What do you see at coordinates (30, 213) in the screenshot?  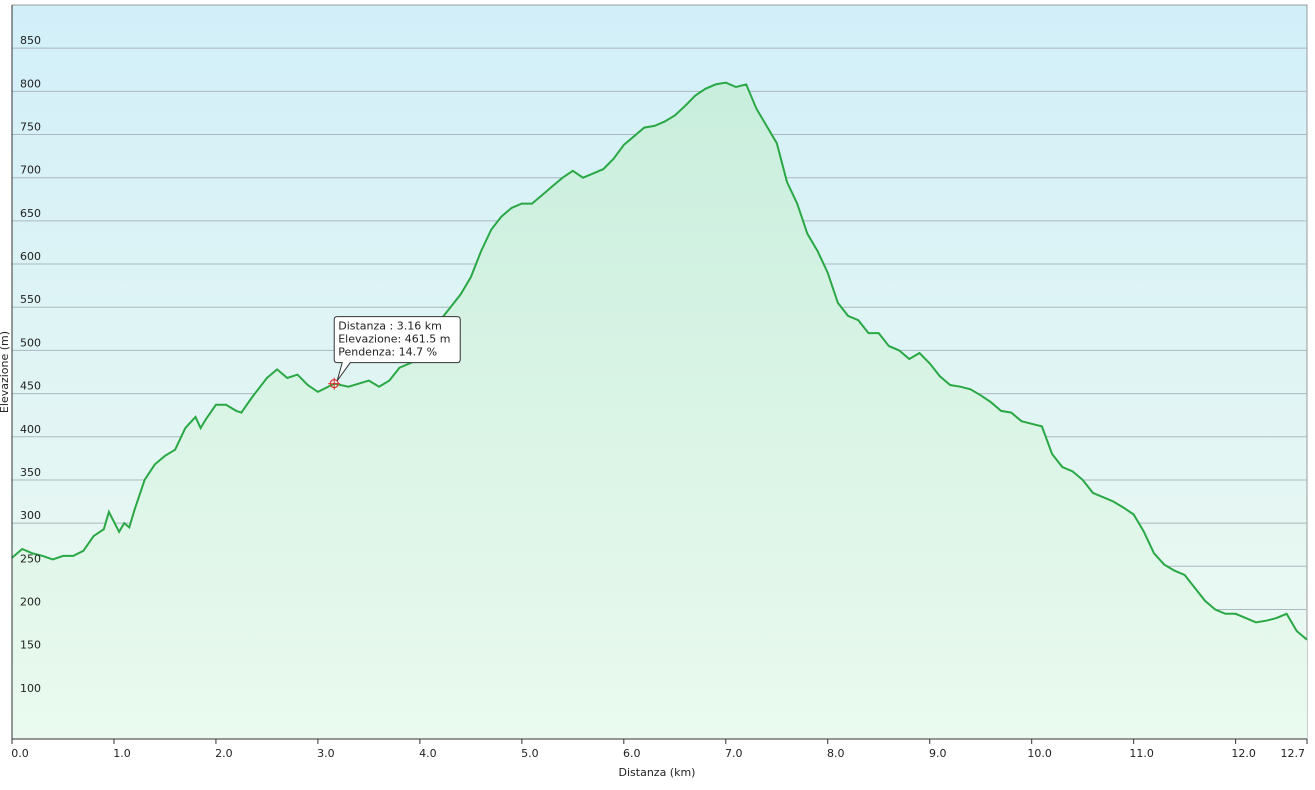 I see `y-tick-label: 650` at bounding box center [30, 213].